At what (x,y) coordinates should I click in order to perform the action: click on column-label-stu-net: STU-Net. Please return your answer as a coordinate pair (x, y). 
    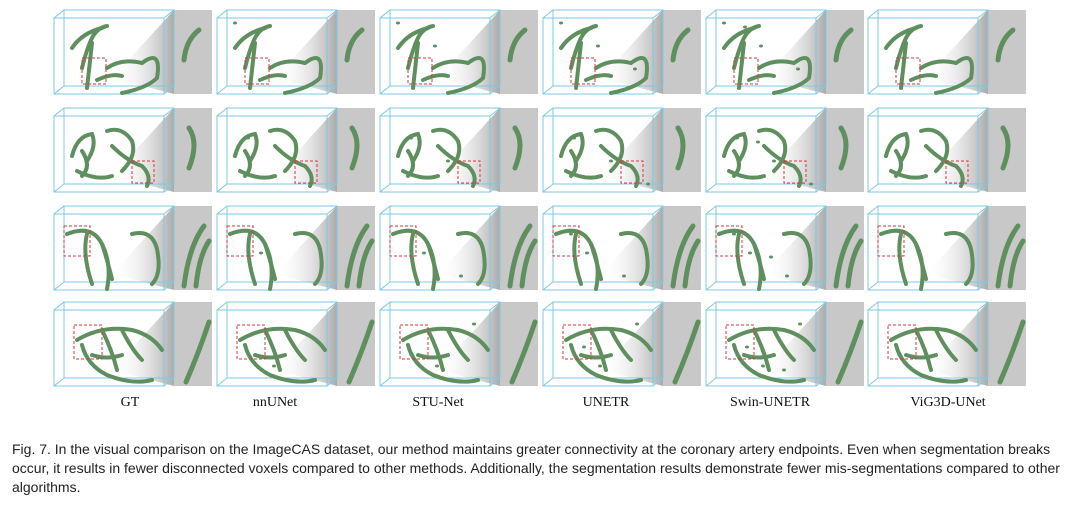
    Looking at the image, I should click on (438, 402).